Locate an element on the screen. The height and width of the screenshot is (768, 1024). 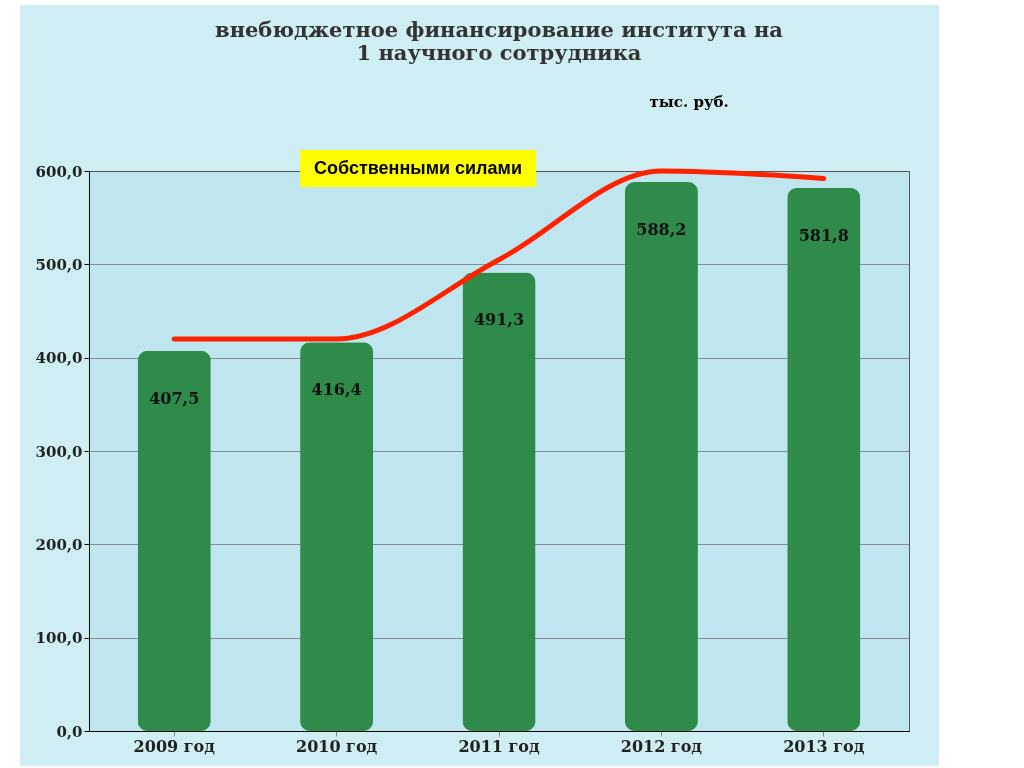
x-tick-label: 2013 год is located at coordinates (824, 746).